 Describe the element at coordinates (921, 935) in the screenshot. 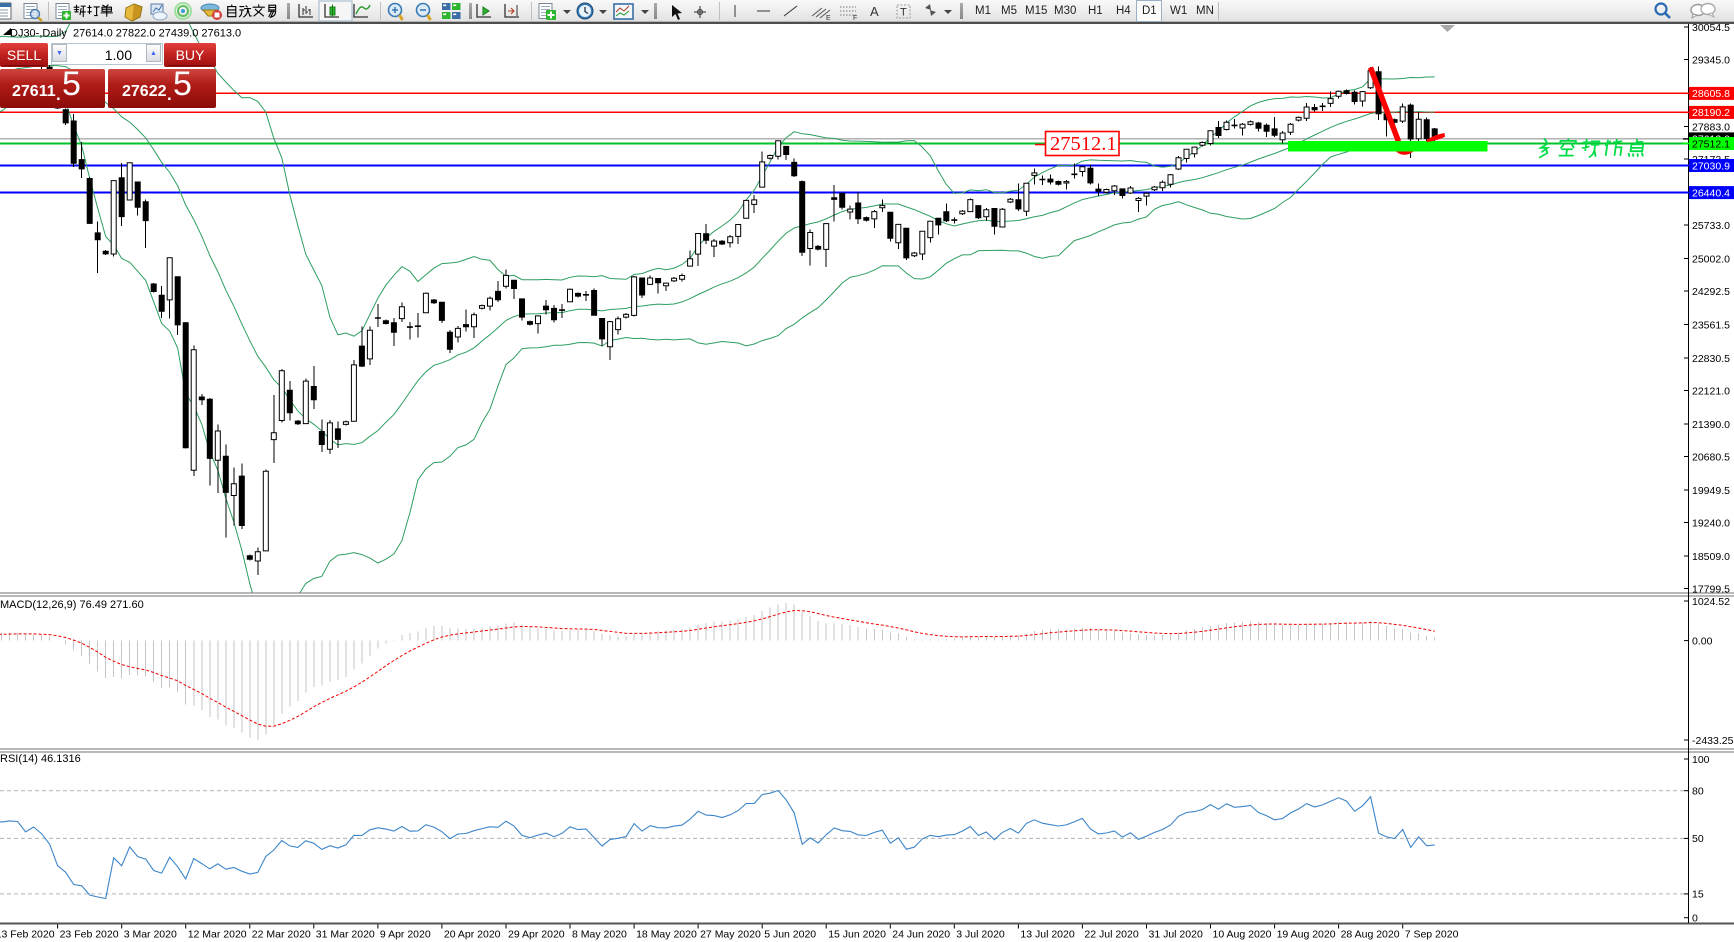

I see `svg-text: 24 Jun 2020` at that location.